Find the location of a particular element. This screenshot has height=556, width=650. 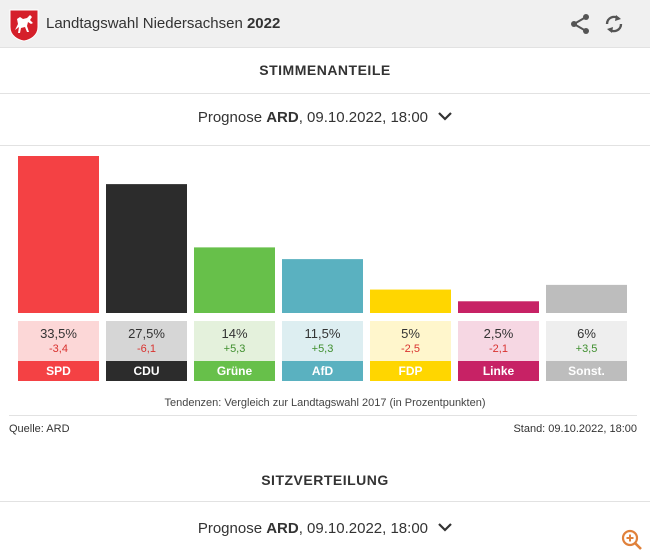

forecast-dropdown-sitze: Prognose ARD, 09.10.2022, 18:00 is located at coordinates (325, 528).